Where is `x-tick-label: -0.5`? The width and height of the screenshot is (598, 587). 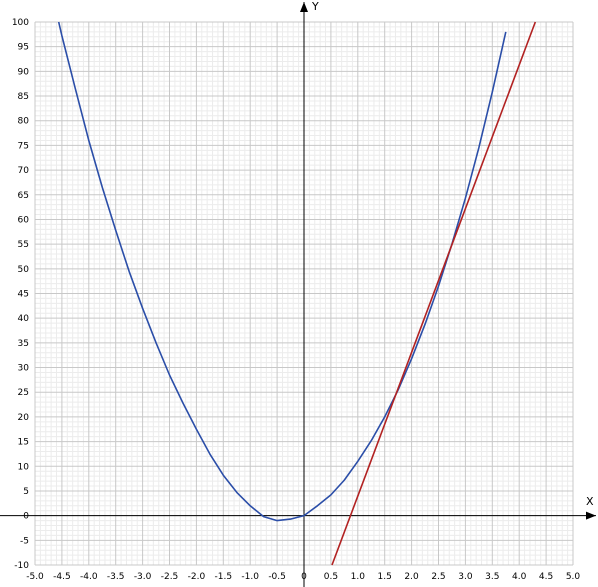 x-tick-label: -0.5 is located at coordinates (277, 577).